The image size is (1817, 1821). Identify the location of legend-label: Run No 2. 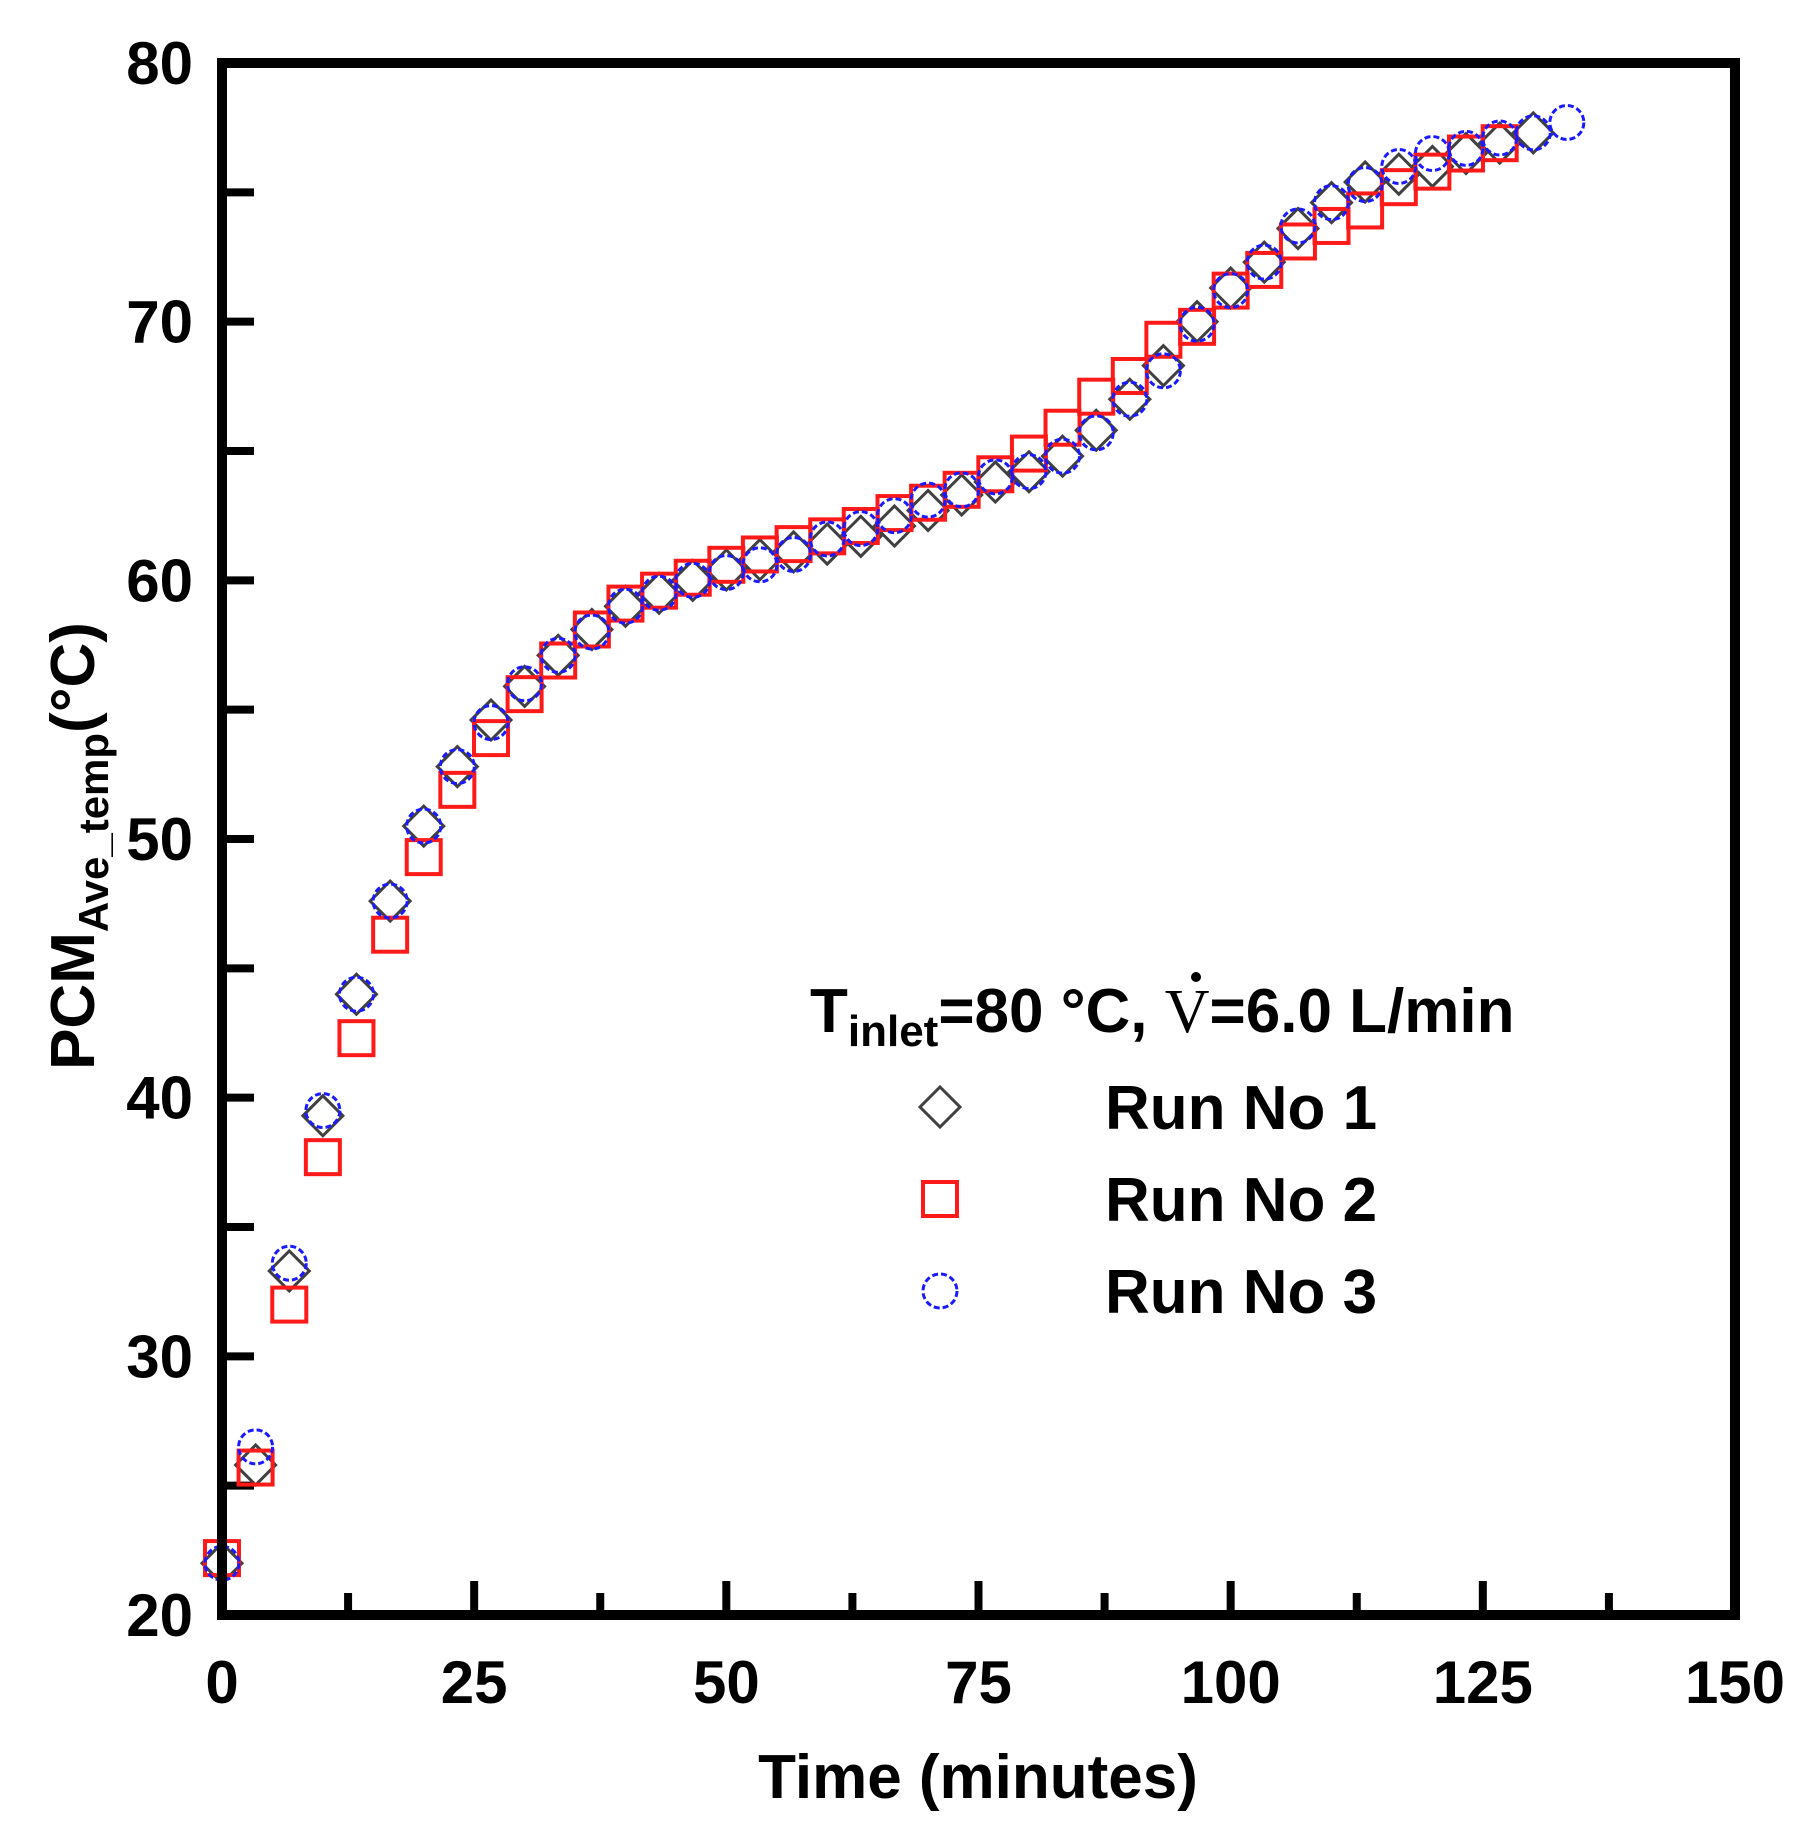
(1241, 1200).